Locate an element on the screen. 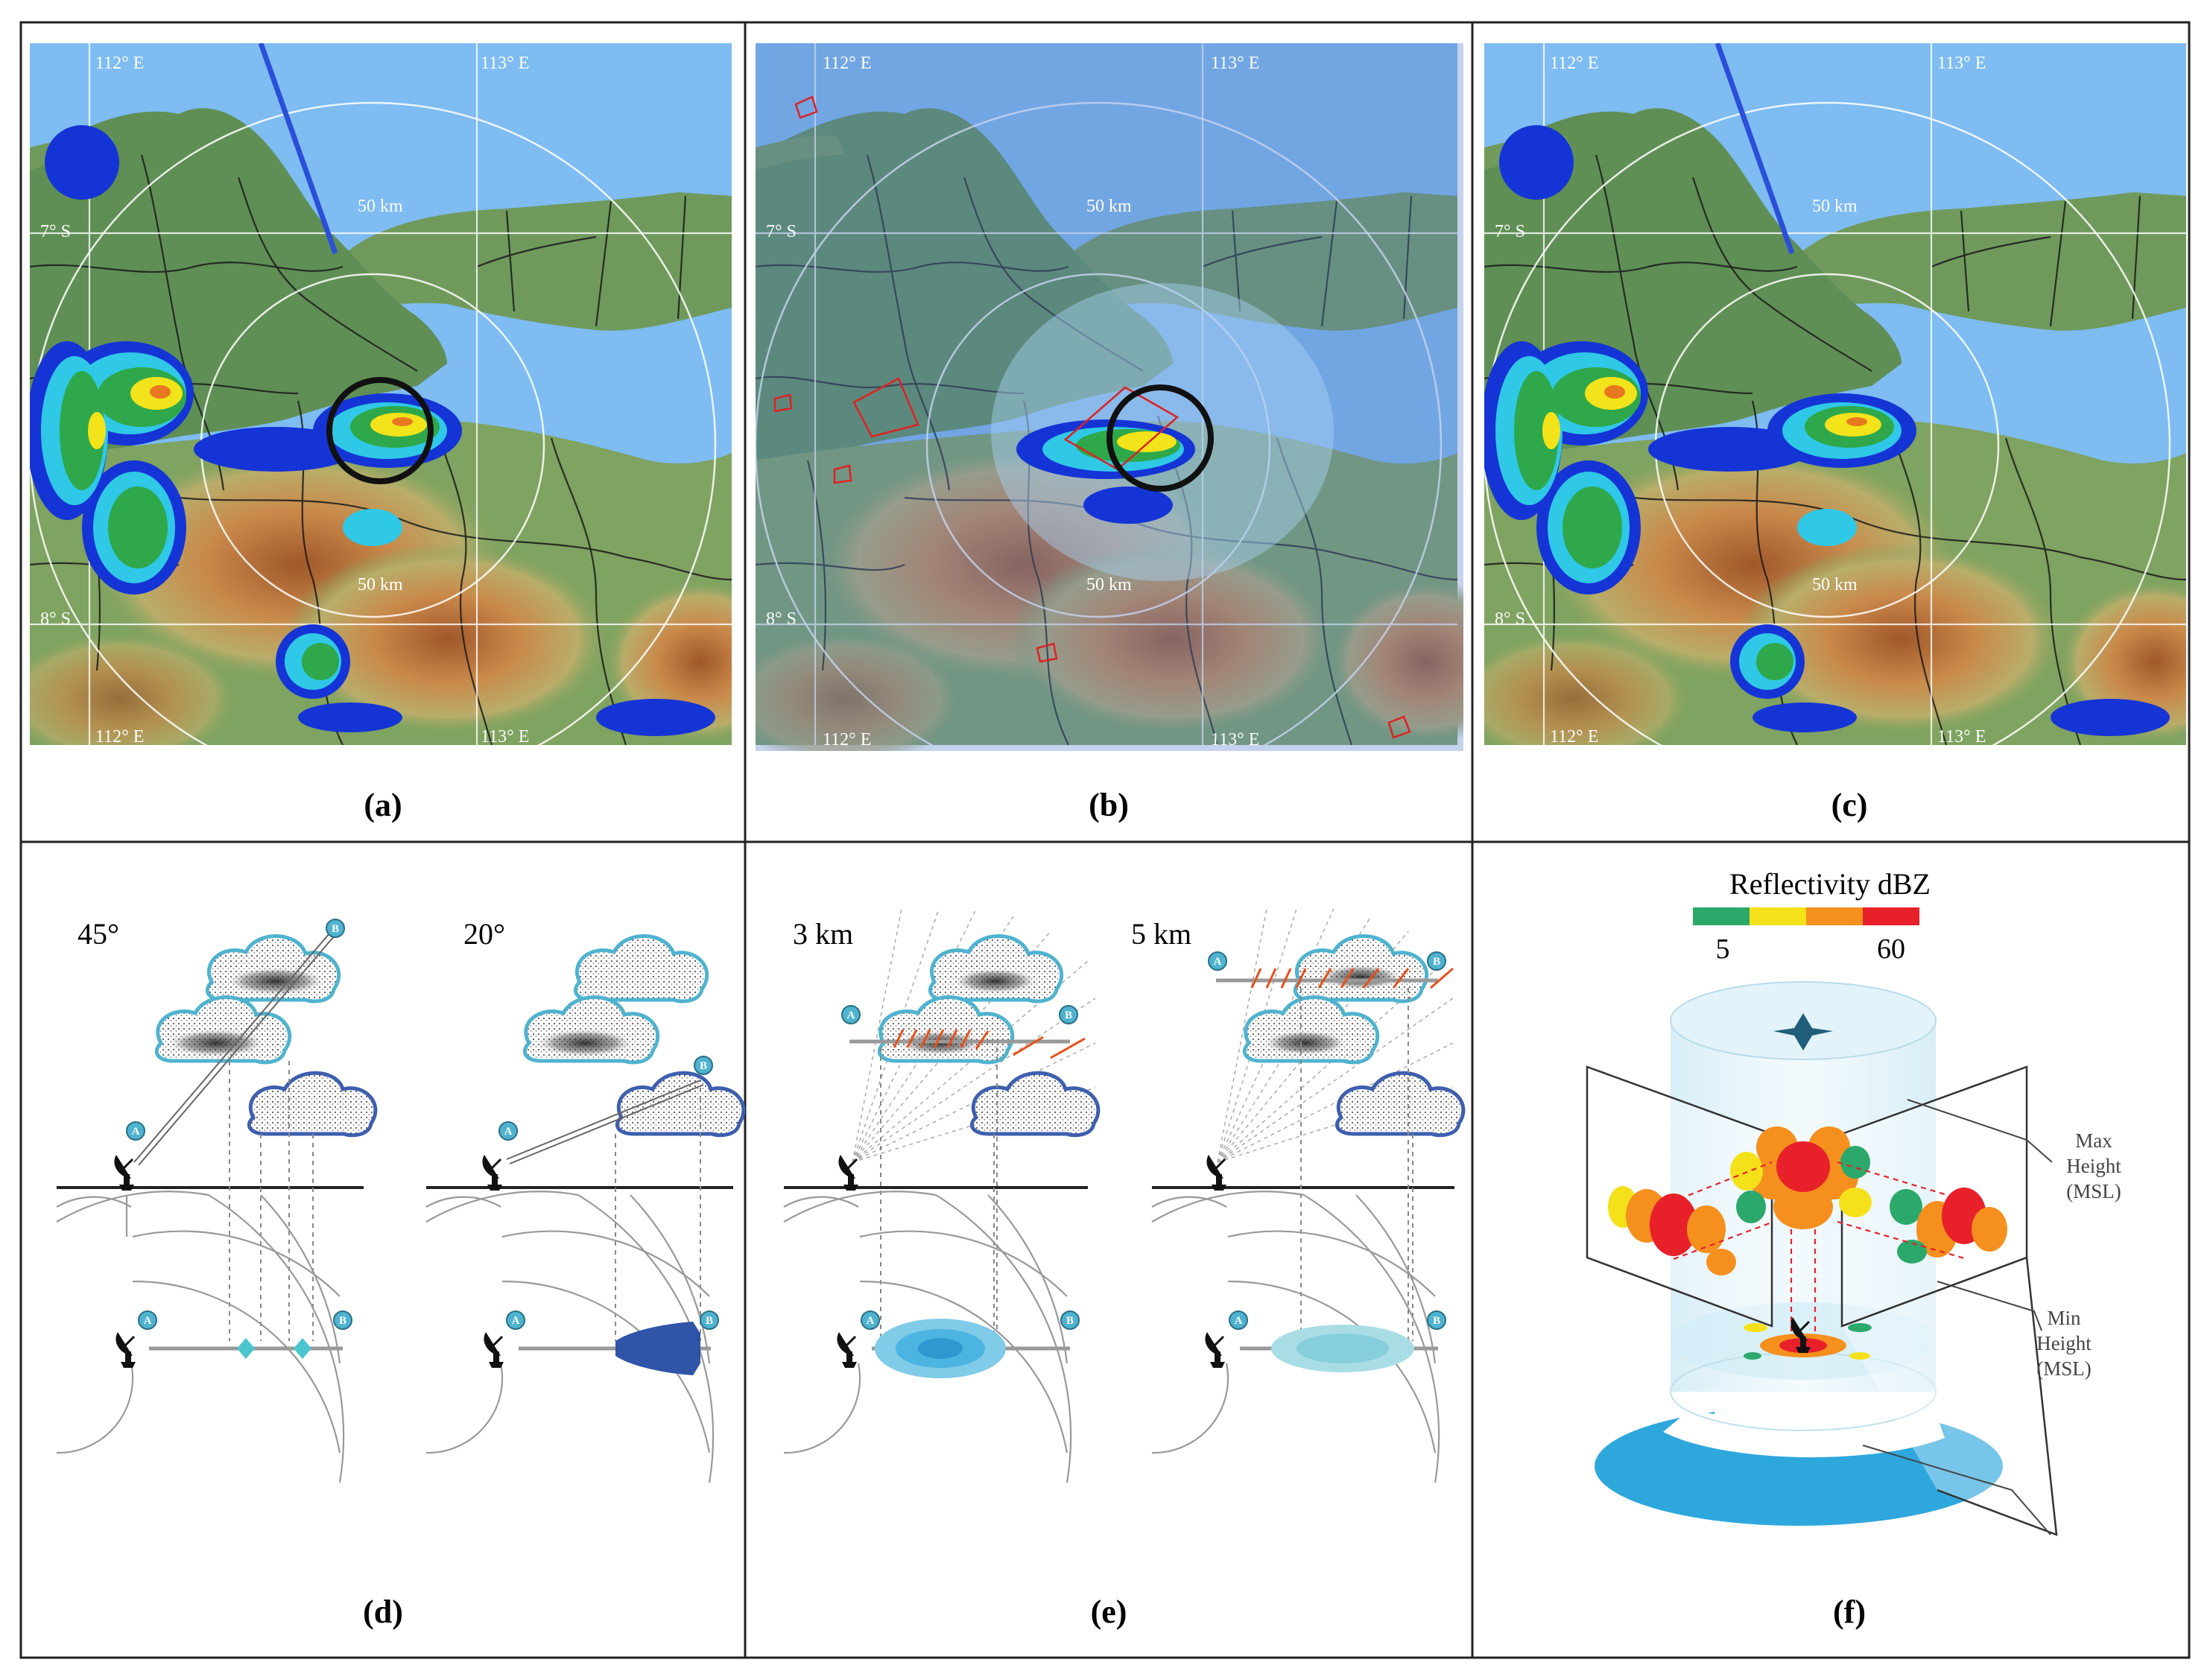 The height and width of the screenshot is (1680, 2210). map-c-lon-left-bottom: 112° E is located at coordinates (1574, 737).